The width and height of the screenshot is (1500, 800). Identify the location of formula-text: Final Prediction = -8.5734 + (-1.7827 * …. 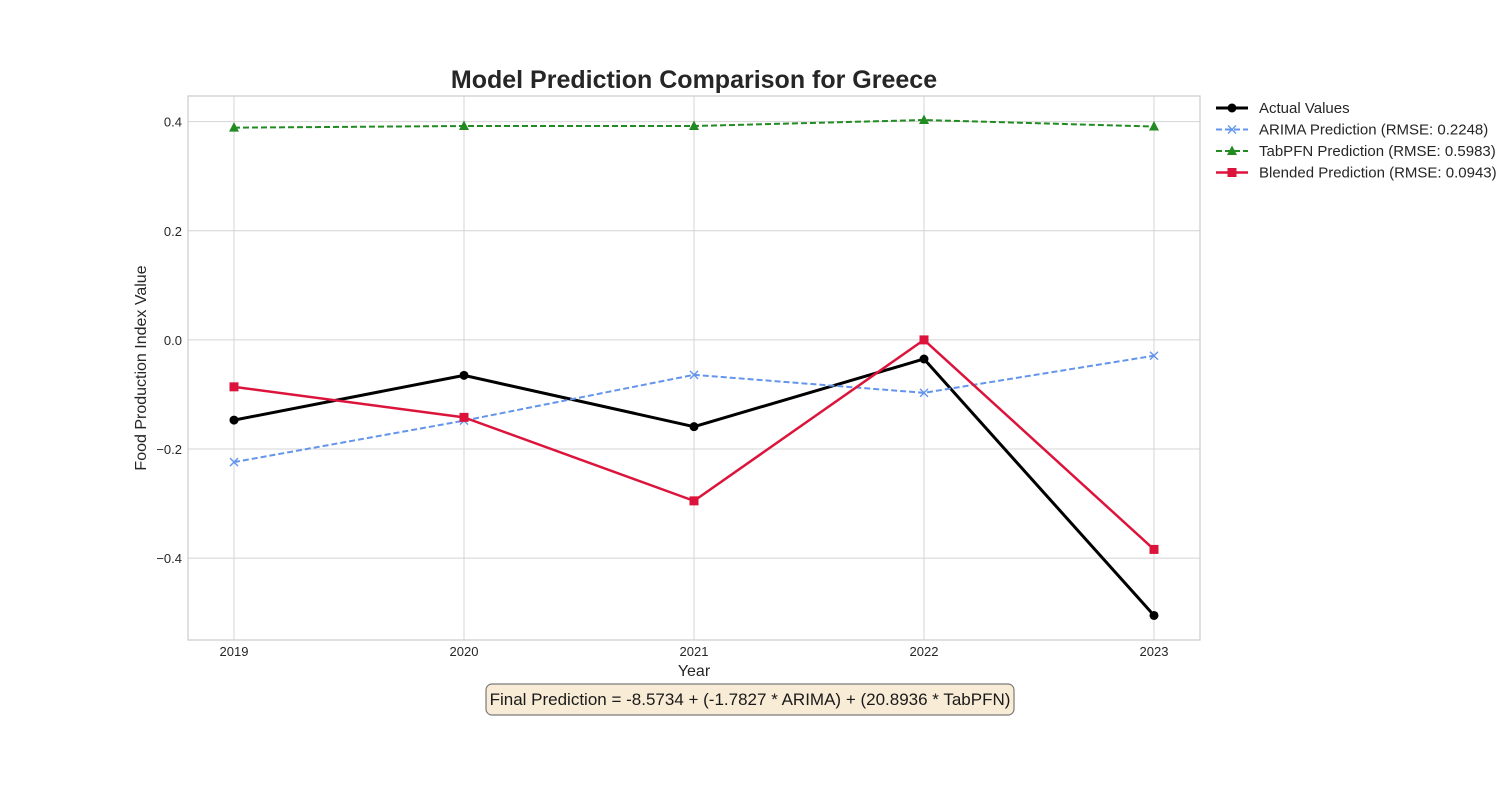
(750, 699).